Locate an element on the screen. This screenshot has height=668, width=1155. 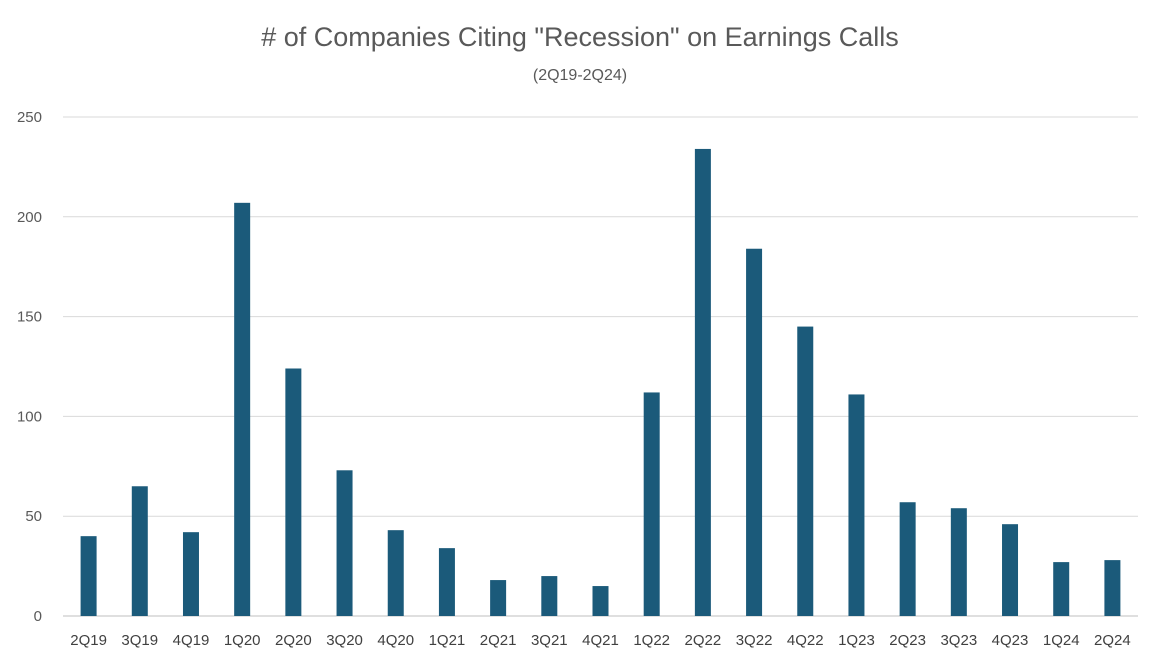
bar-4q20 is located at coordinates (395, 573).